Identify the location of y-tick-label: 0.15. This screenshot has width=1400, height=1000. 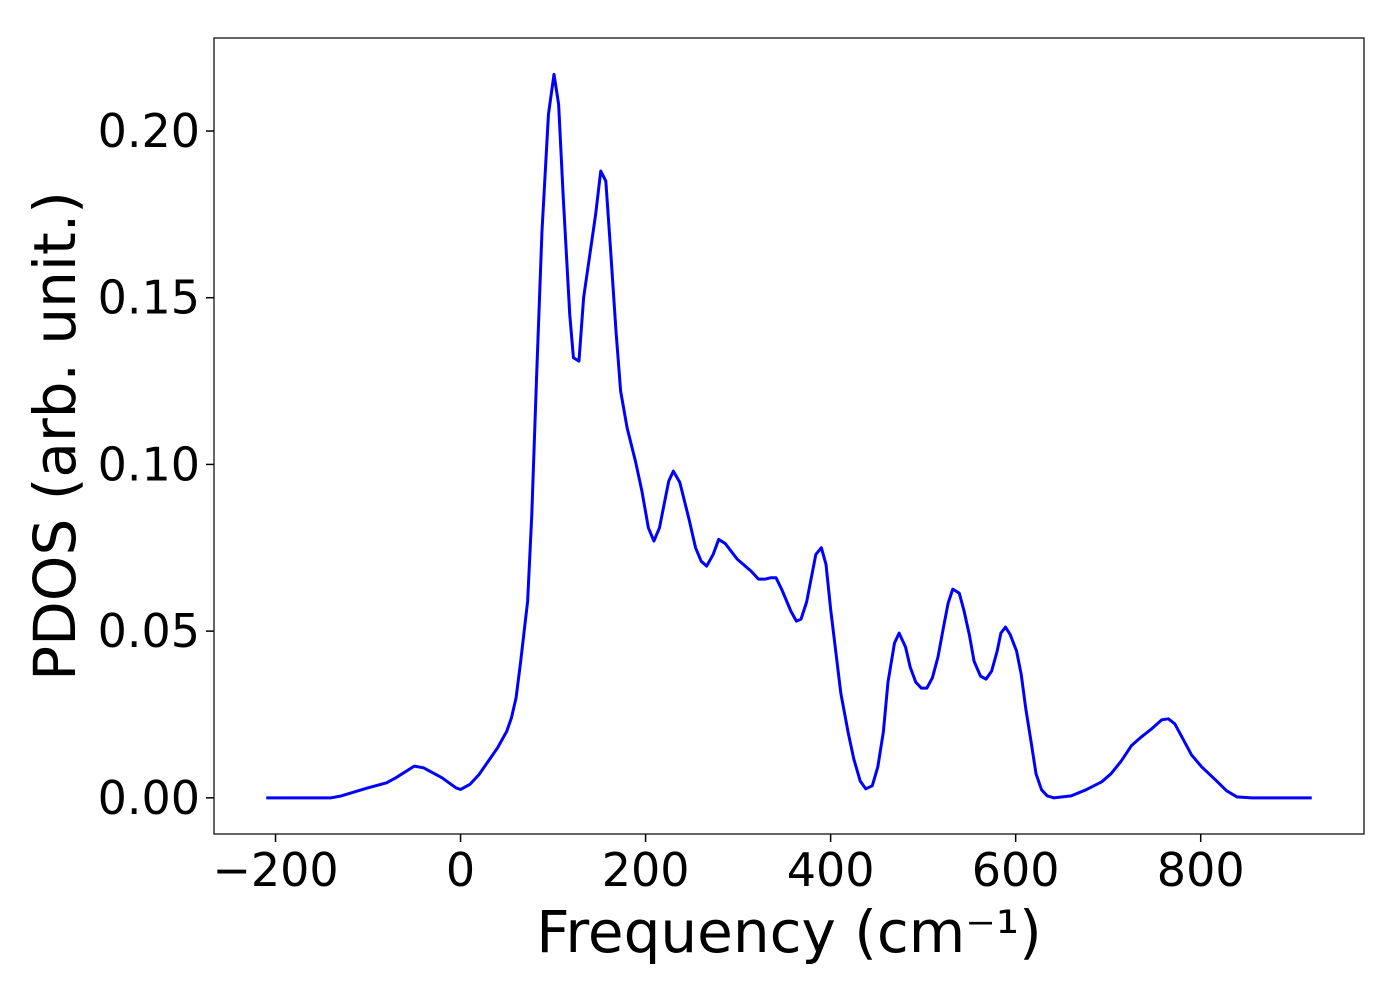
(149, 298).